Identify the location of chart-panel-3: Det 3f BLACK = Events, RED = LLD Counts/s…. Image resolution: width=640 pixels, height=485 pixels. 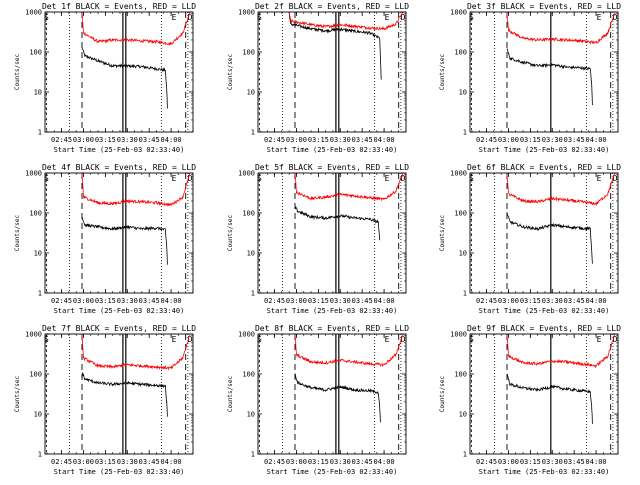
(530, 78).